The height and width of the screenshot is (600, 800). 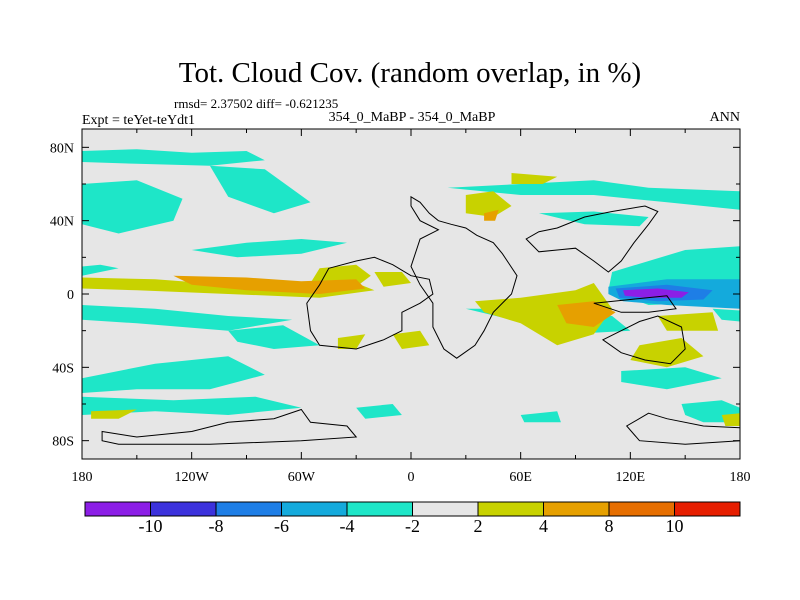 What do you see at coordinates (609, 526) in the screenshot?
I see `colorbar-label: 8` at bounding box center [609, 526].